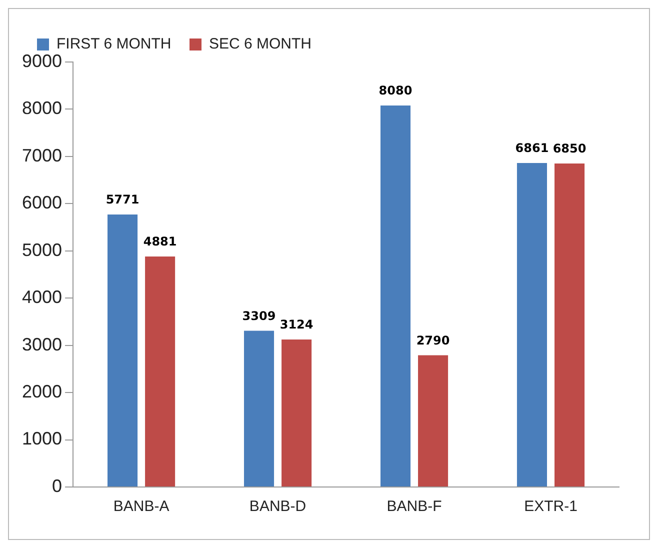 The width and height of the screenshot is (656, 546). What do you see at coordinates (42, 108) in the screenshot?
I see `y-tick-label: 8000` at bounding box center [42, 108].